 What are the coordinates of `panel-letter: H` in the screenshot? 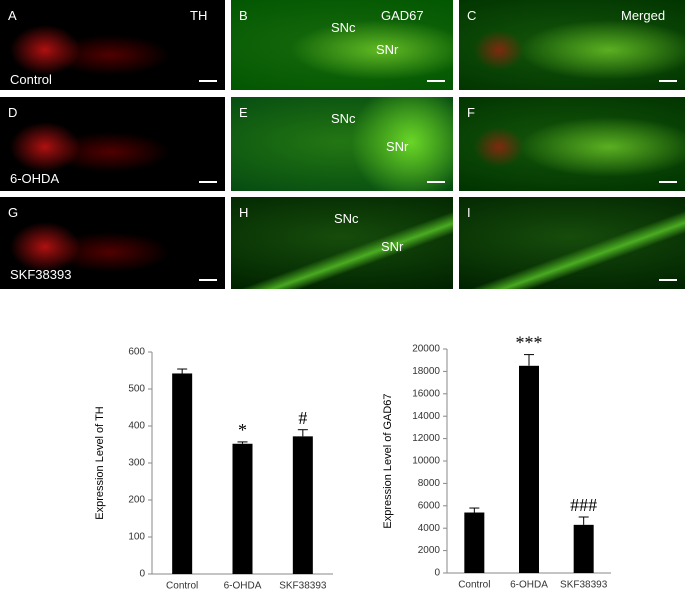 It's located at (244, 212).